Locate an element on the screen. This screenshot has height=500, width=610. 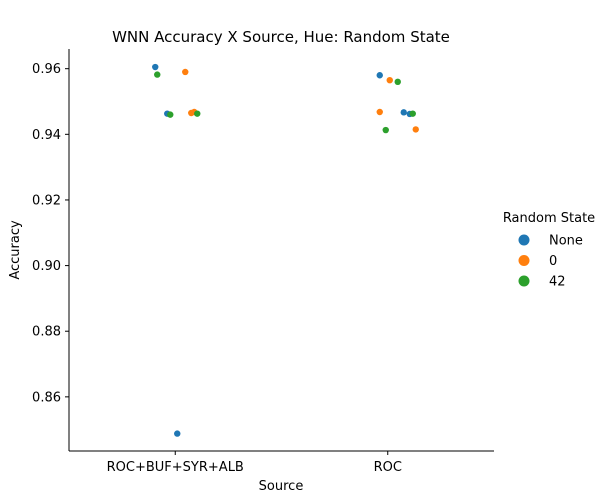
y-axis-title: Accuracy is located at coordinates (15, 250).